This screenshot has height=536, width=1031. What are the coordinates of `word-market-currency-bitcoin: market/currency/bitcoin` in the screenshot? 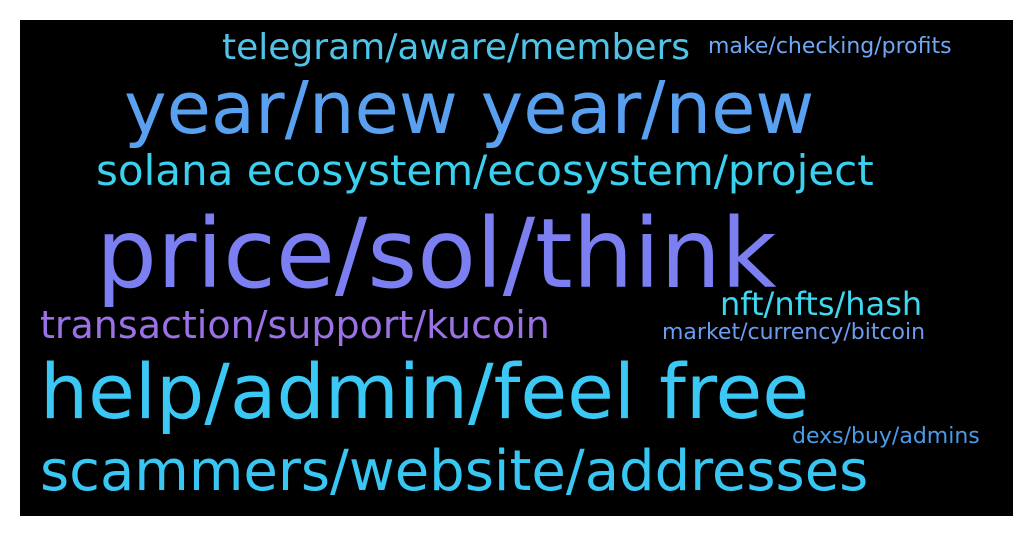 It's located at (794, 332).